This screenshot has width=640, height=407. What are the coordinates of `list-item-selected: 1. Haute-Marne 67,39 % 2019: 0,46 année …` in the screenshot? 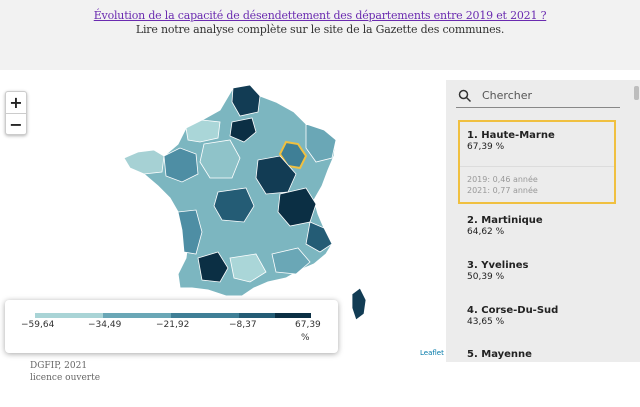 It's located at (537, 162).